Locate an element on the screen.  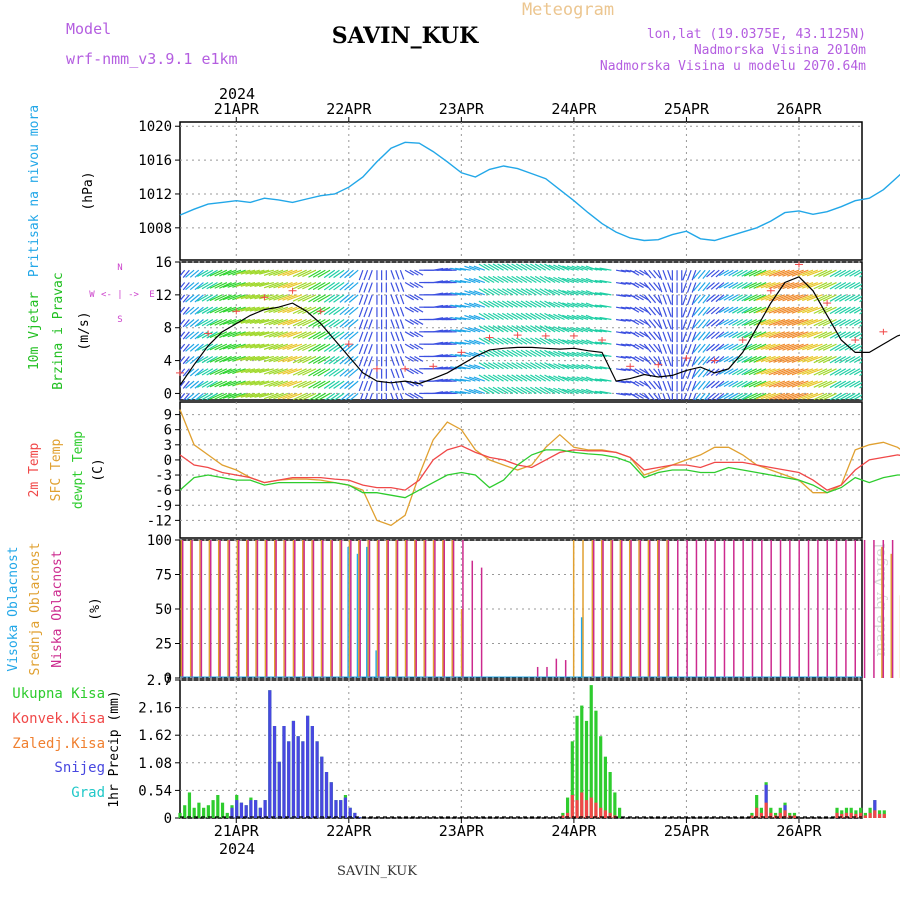
day-label-top: 23APR is located at coordinates (462, 109).